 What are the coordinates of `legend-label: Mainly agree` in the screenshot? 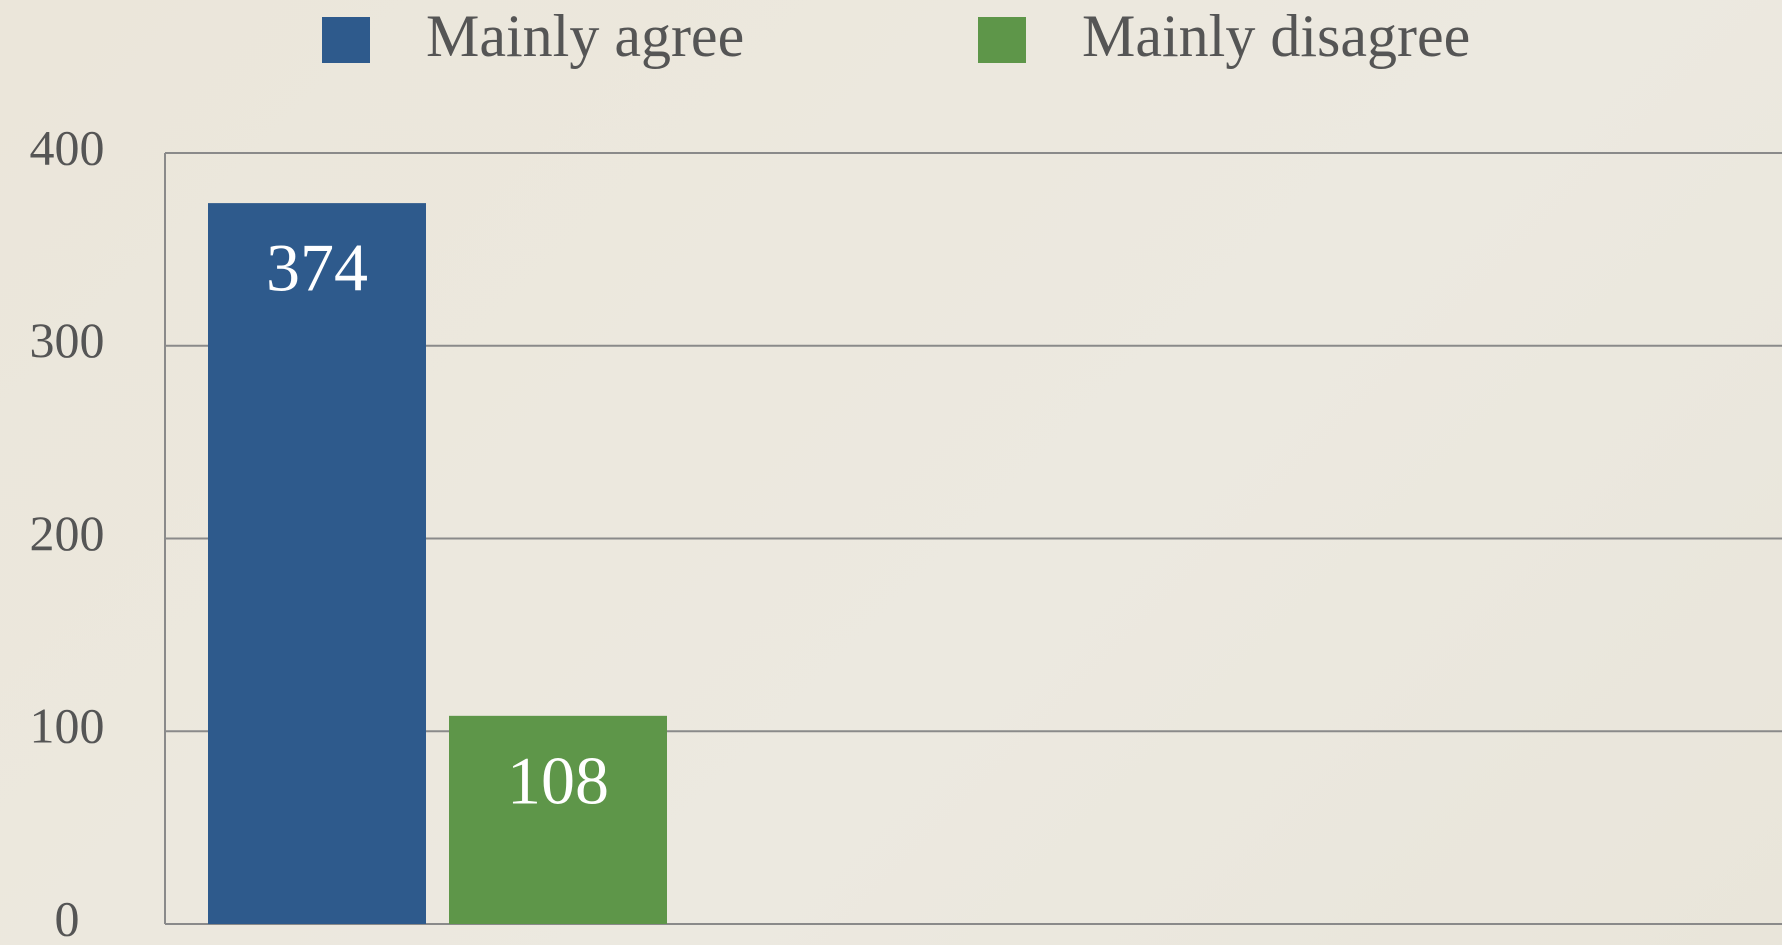 It's located at (585, 36).